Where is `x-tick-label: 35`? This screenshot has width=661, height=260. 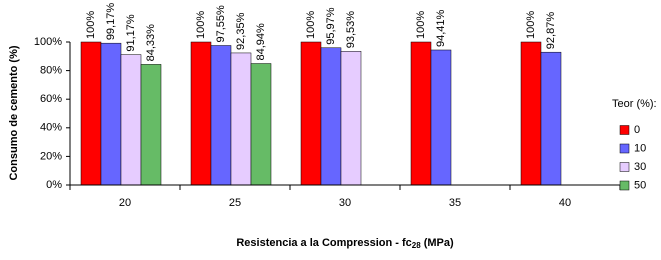
x-tick-label: 35 is located at coordinates (455, 203).